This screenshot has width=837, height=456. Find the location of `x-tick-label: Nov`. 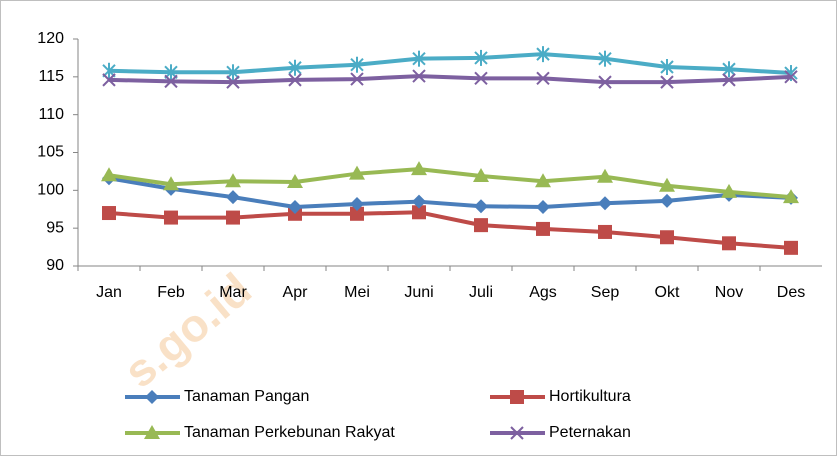

x-tick-label: Nov is located at coordinates (729, 292).